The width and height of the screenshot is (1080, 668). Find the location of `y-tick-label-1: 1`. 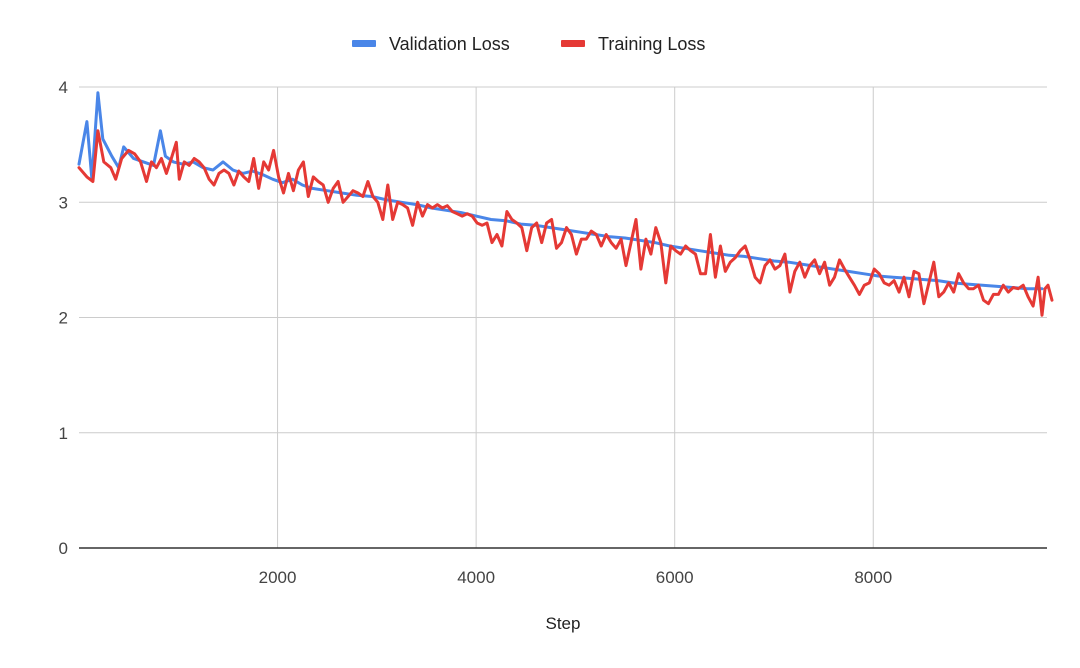

y-tick-label-1: 1 is located at coordinates (63, 433).